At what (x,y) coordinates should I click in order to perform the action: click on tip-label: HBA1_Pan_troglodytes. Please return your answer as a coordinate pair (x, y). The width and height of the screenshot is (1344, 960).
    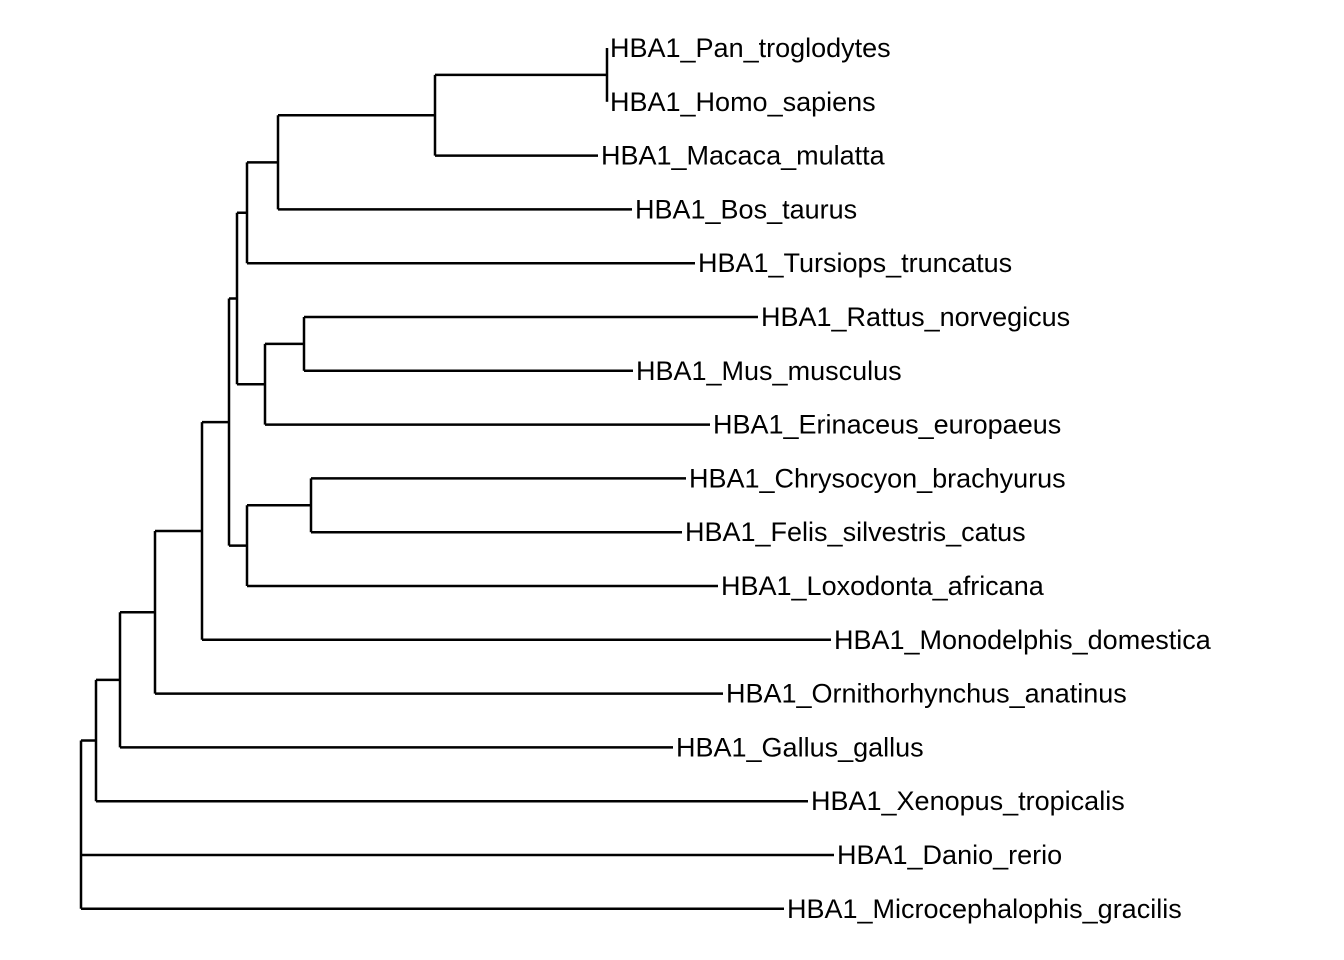
    Looking at the image, I should click on (750, 48).